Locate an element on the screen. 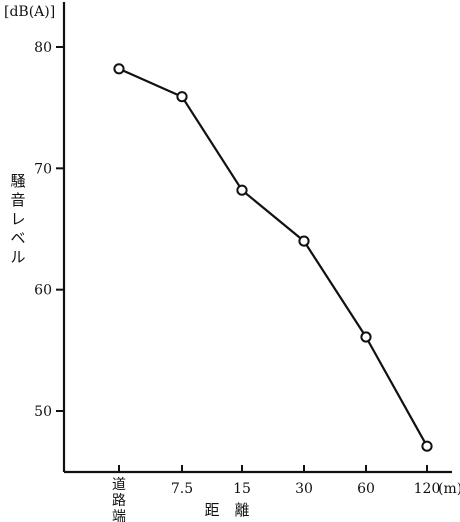  y-axis-title-text: 騒音レベル is located at coordinates (17, 219).